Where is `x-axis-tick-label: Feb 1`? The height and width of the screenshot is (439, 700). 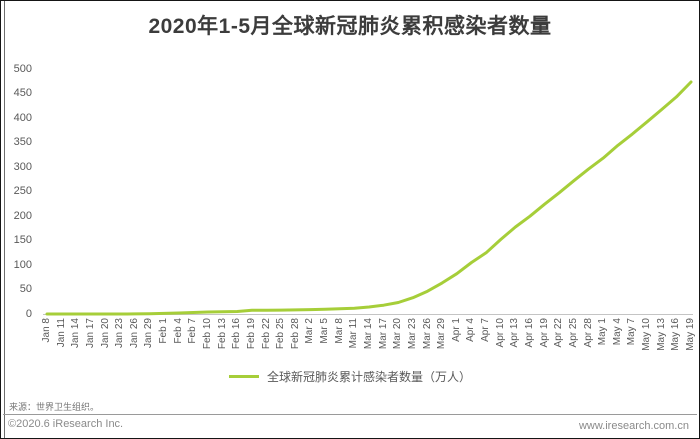
x-axis-tick-label: Feb 1 is located at coordinates (164, 331).